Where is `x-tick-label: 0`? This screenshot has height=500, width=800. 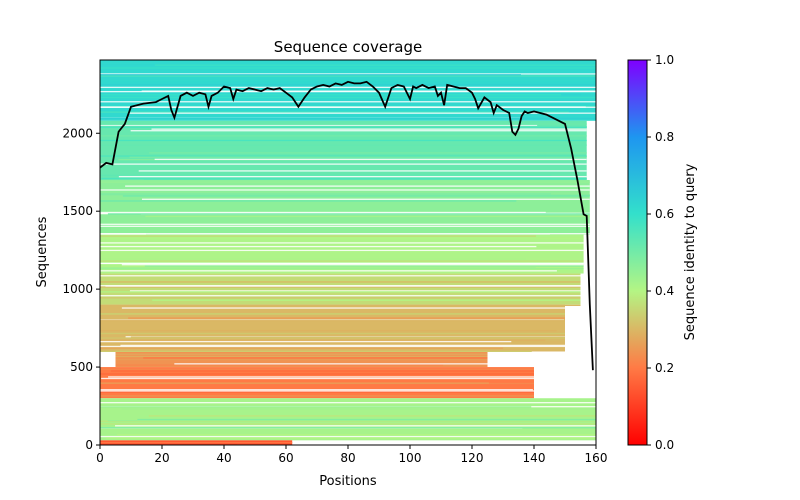 x-tick-label: 0 is located at coordinates (100, 458).